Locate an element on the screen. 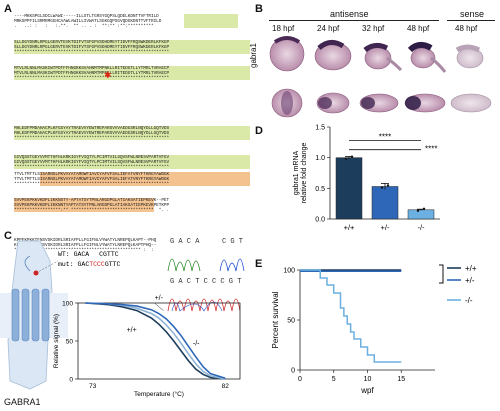 The width and height of the screenshot is (500, 411). wt-sequence-label: WT: GACA CGTTC is located at coordinates (88, 254).